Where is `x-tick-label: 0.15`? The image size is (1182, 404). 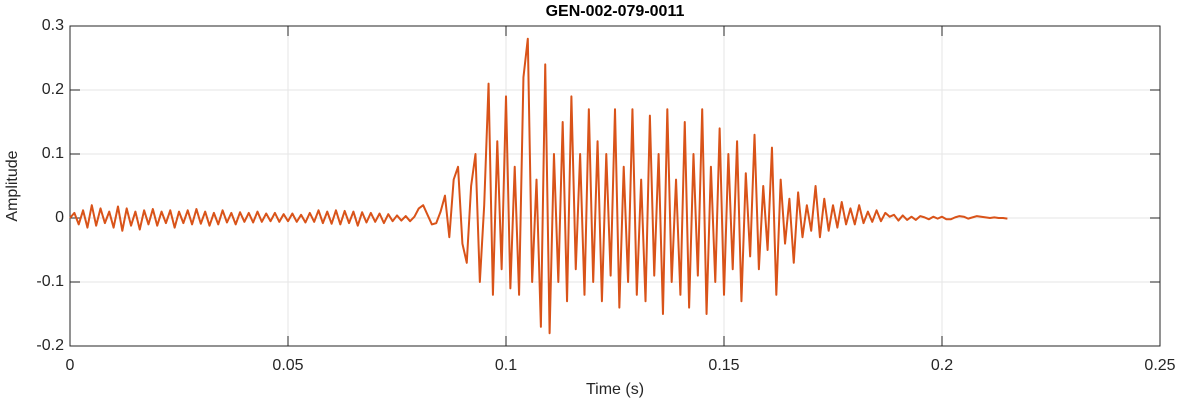 x-tick-label: 0.15 is located at coordinates (723, 365).